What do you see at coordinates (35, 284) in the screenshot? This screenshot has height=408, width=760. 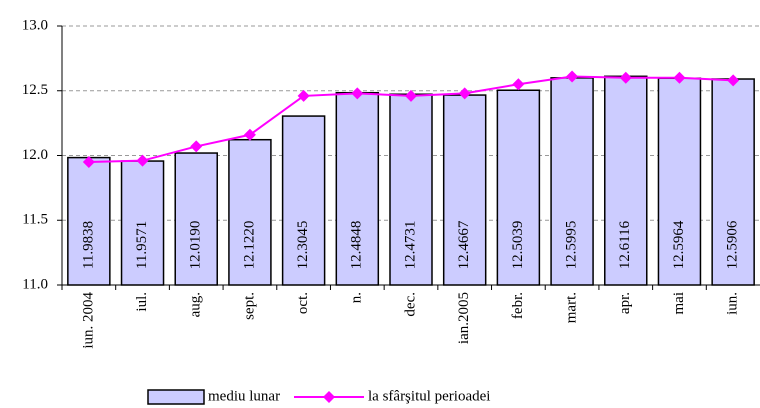 I see `y-tick-label: 11.0` at bounding box center [35, 284].